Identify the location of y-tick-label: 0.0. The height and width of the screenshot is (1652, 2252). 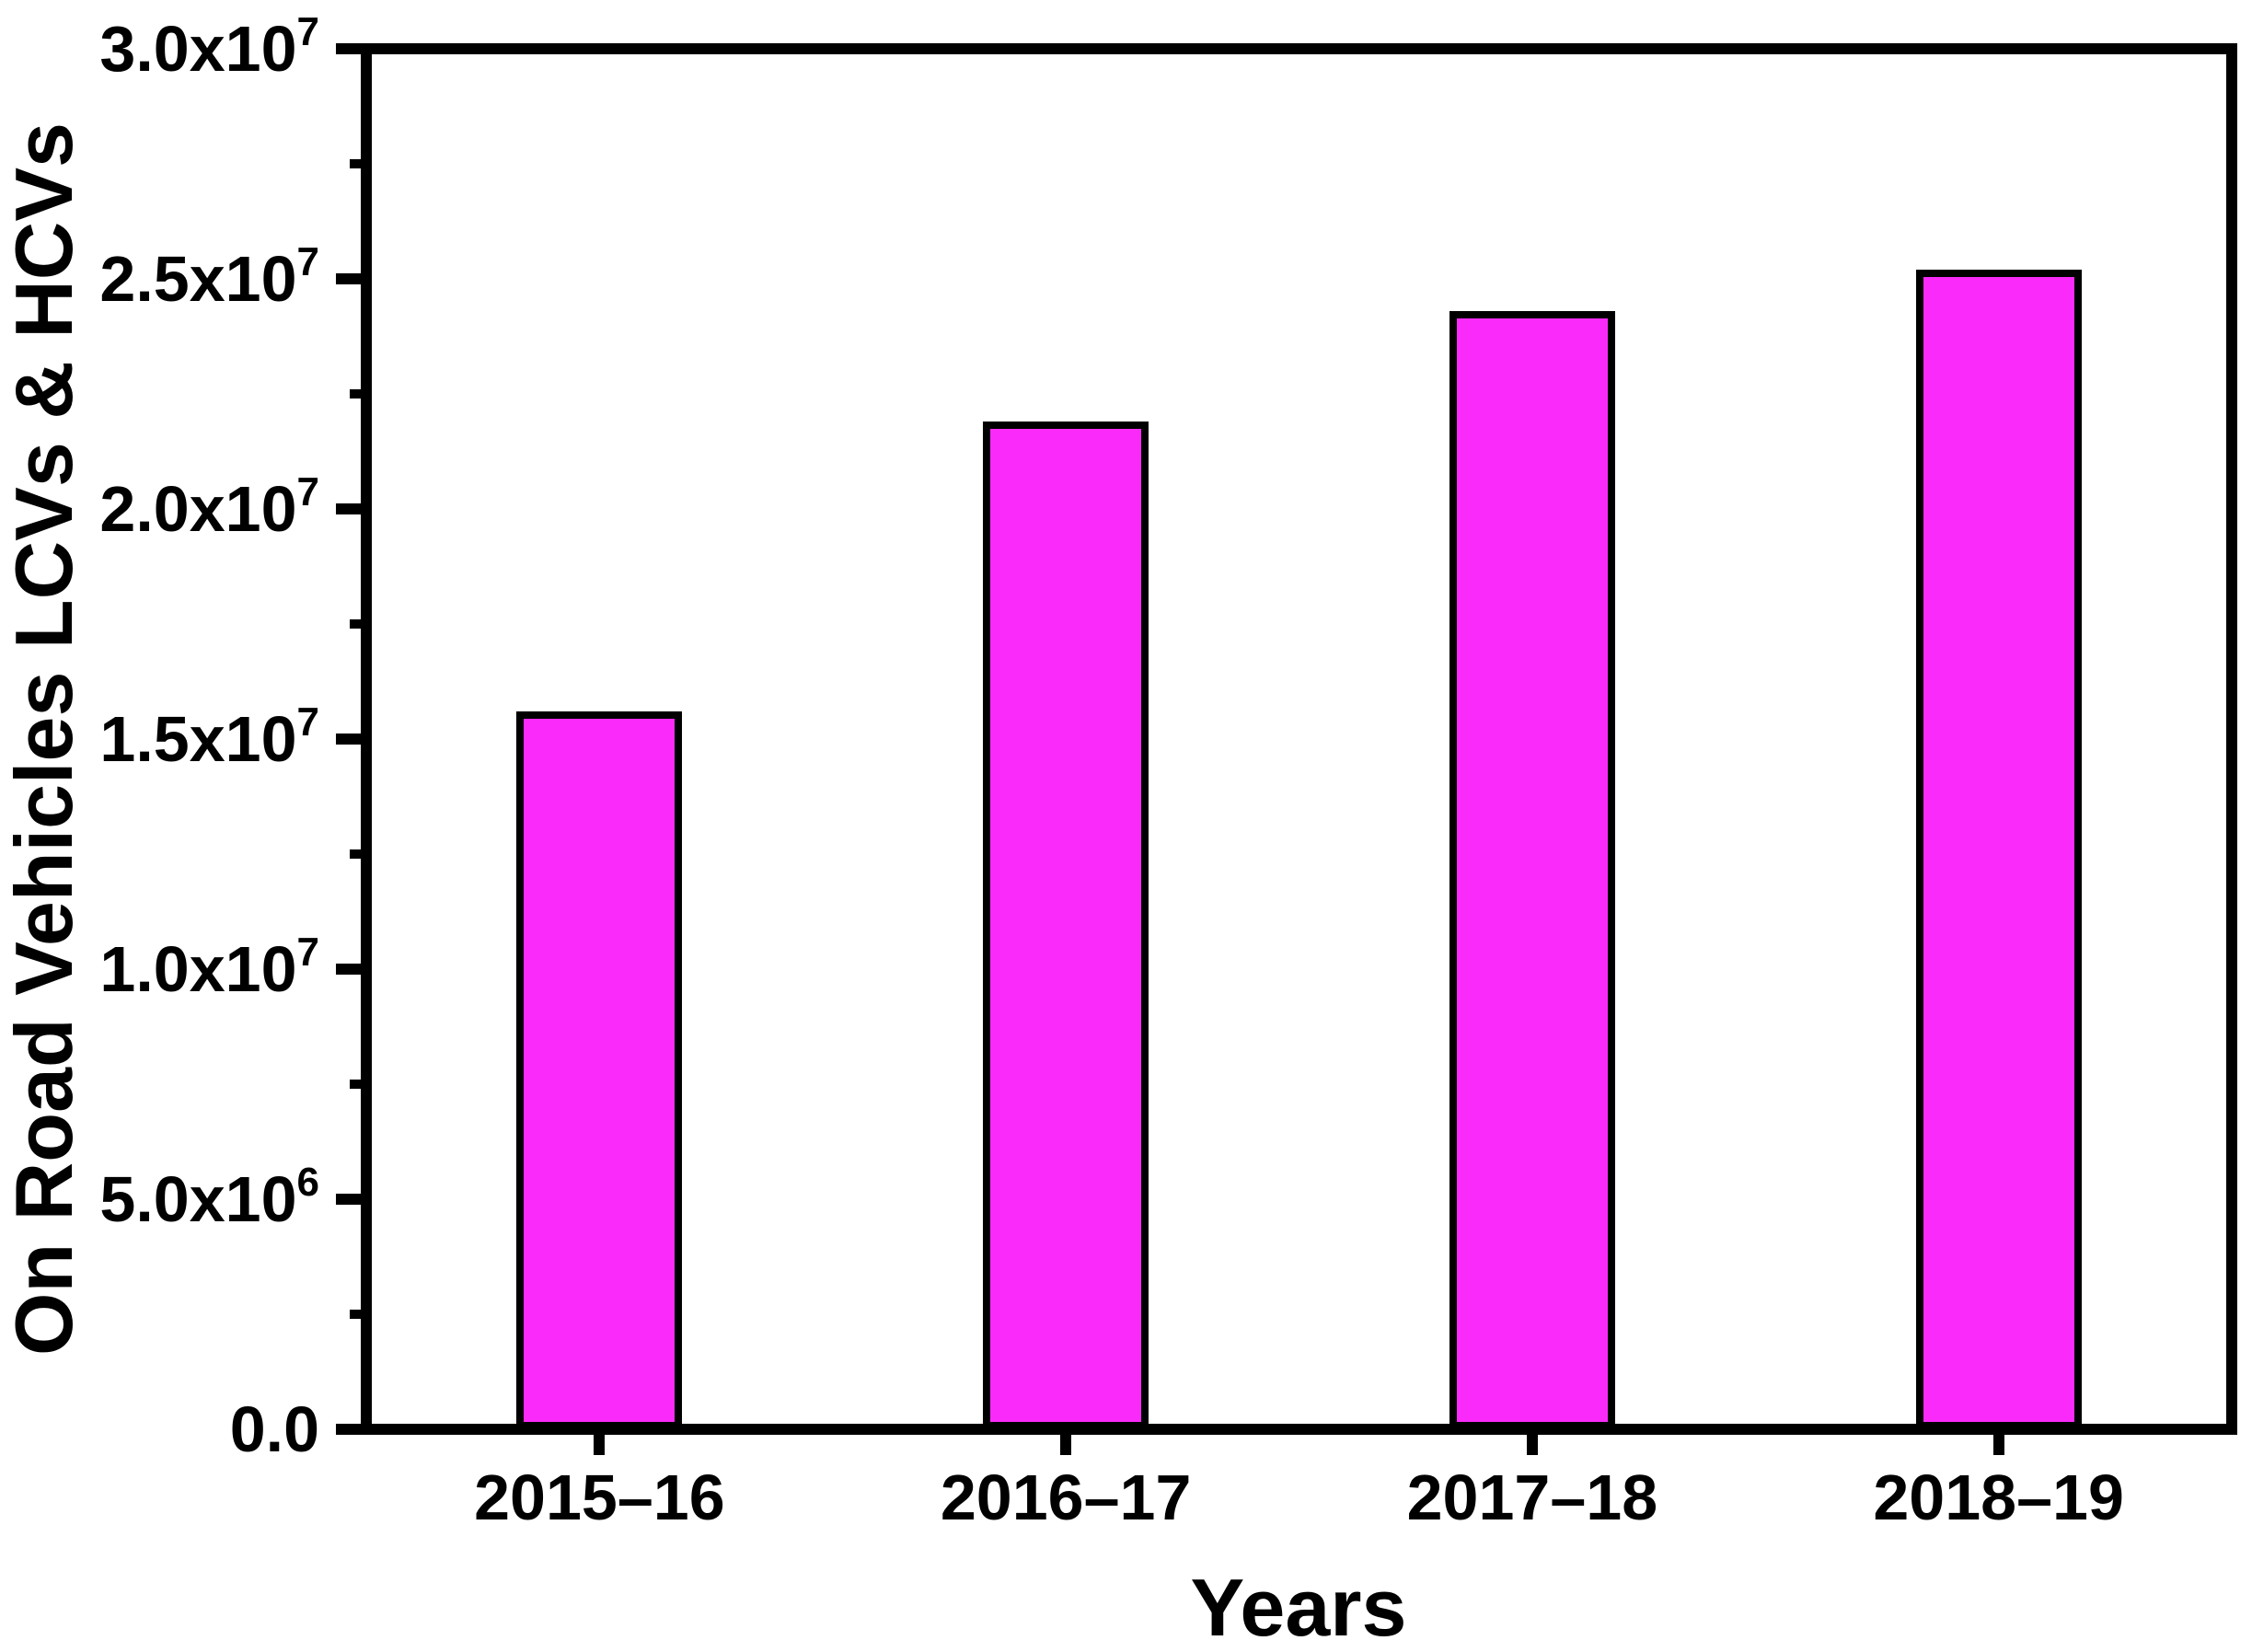
(274, 1429).